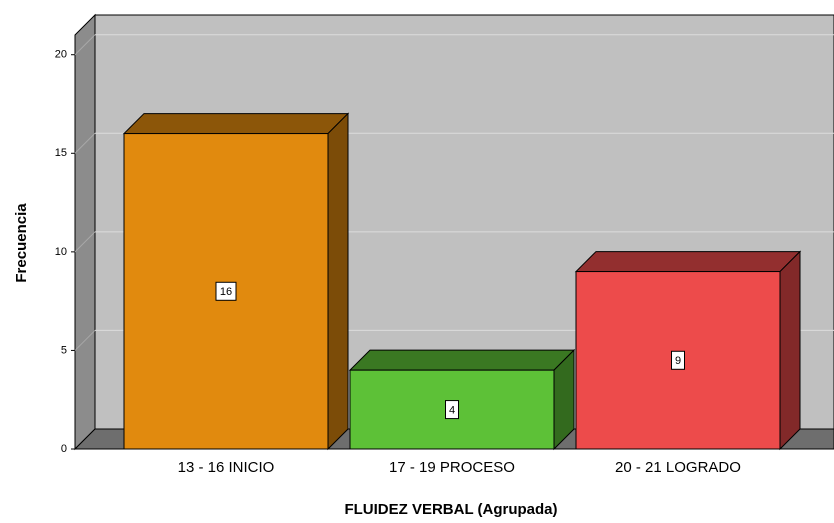  I want to click on value-label: 4, so click(452, 410).